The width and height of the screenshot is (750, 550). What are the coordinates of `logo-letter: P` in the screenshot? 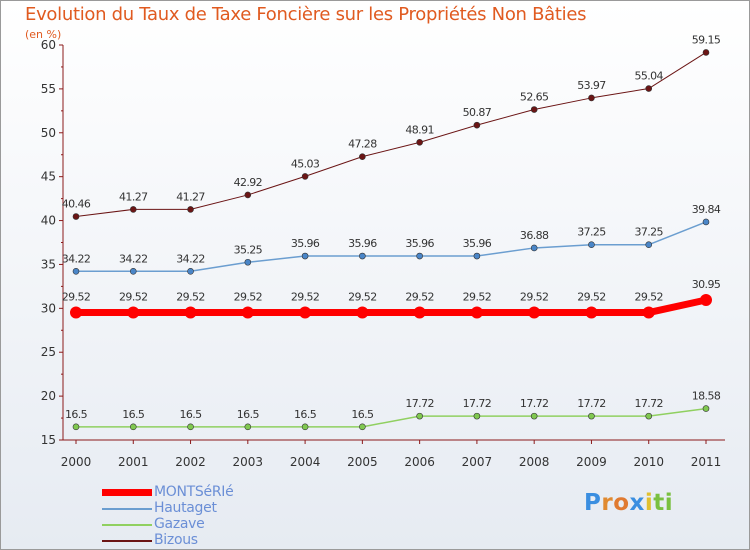 It's located at (593, 503).